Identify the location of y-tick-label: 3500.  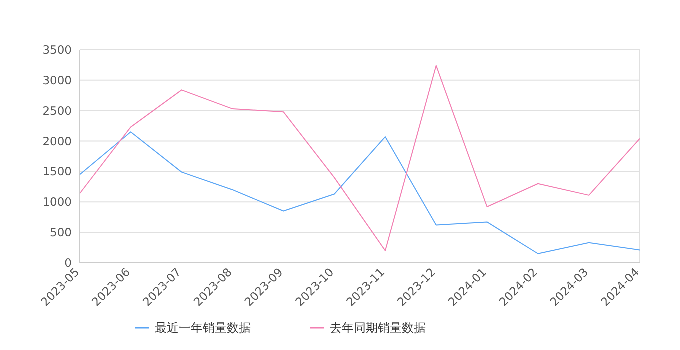
(57, 50).